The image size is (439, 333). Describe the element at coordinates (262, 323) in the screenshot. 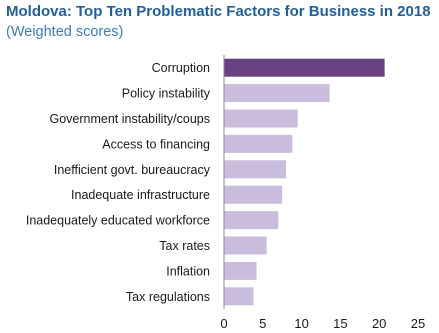

I see `x-tick-label-1: 5` at that location.